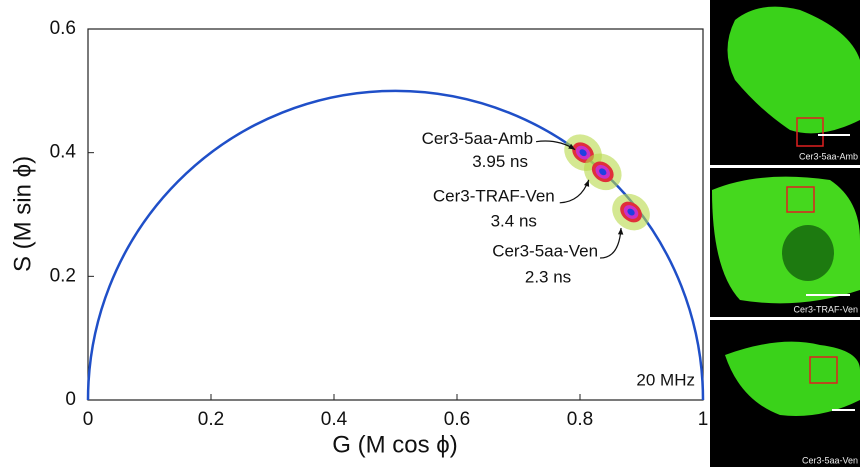  What do you see at coordinates (825, 309) in the screenshot?
I see `image-label: Cer3-TRAF-Ven` at bounding box center [825, 309].